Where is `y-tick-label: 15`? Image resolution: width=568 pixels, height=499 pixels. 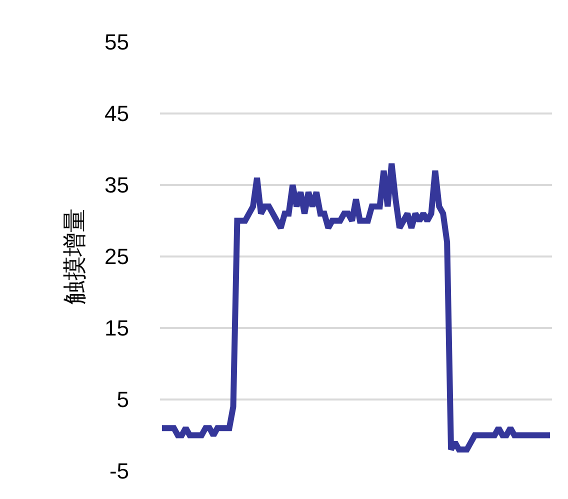 y-tick-label: 15 is located at coordinates (116, 328).